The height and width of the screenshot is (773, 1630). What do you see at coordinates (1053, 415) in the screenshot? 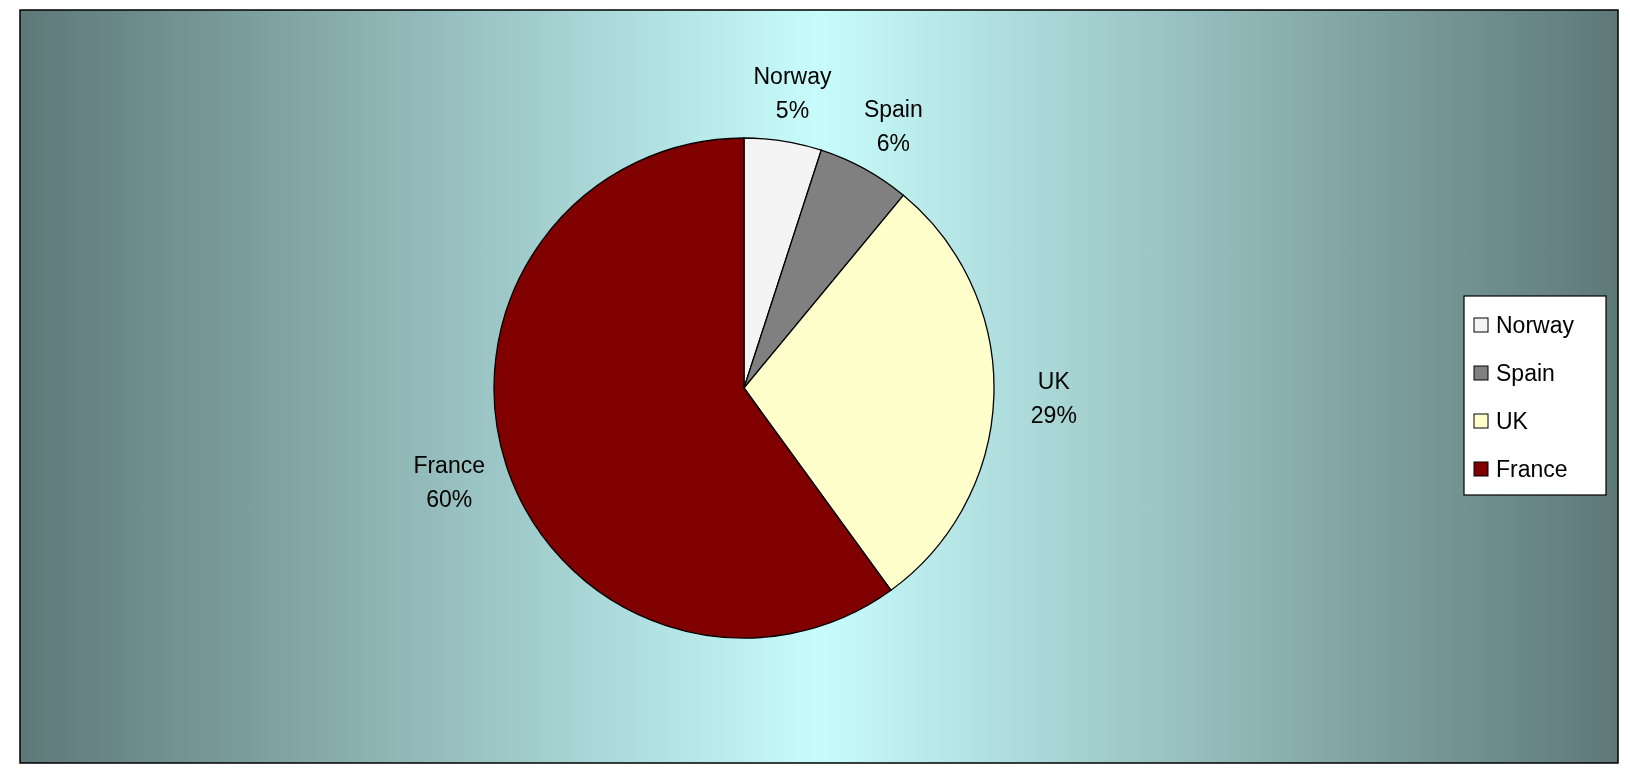
I see `data-label: 29%` at bounding box center [1053, 415].